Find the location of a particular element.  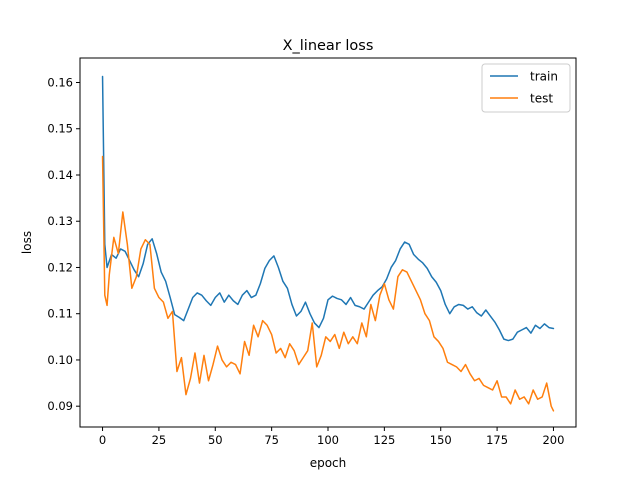

x-axis: 0 25 50 75 100 125 150 175 200 is located at coordinates (331, 437).